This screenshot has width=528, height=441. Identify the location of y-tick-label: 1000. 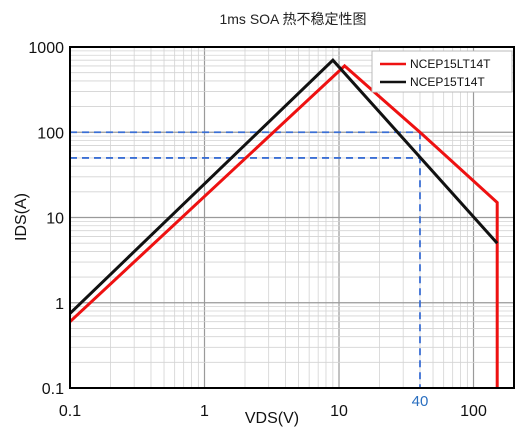
(46, 48).